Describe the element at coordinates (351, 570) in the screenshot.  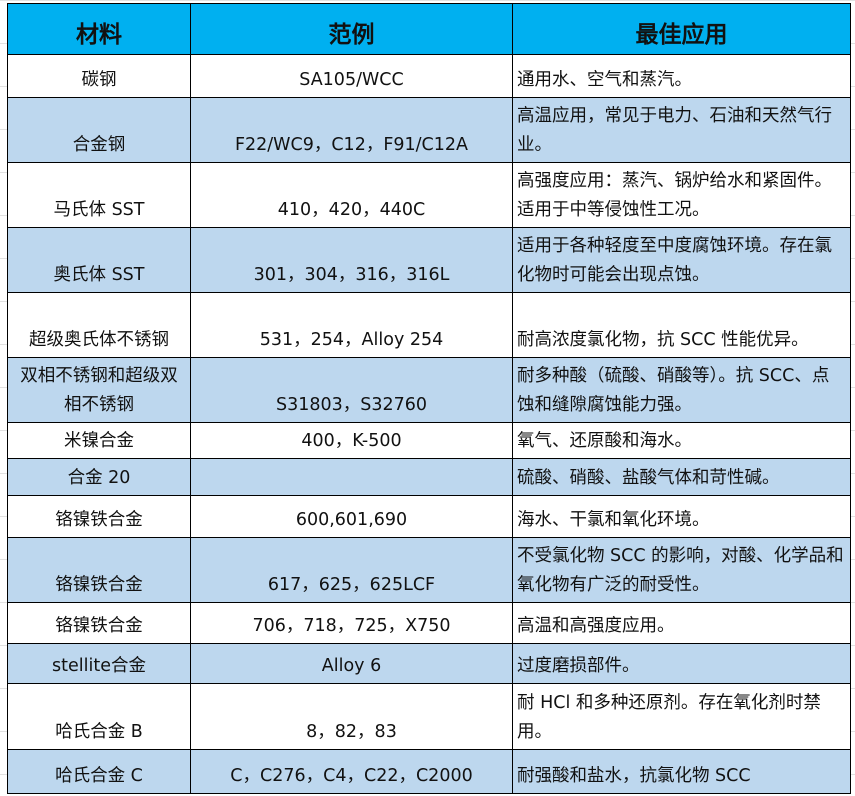
I see `example-cell: 617，625，625LCF` at that location.